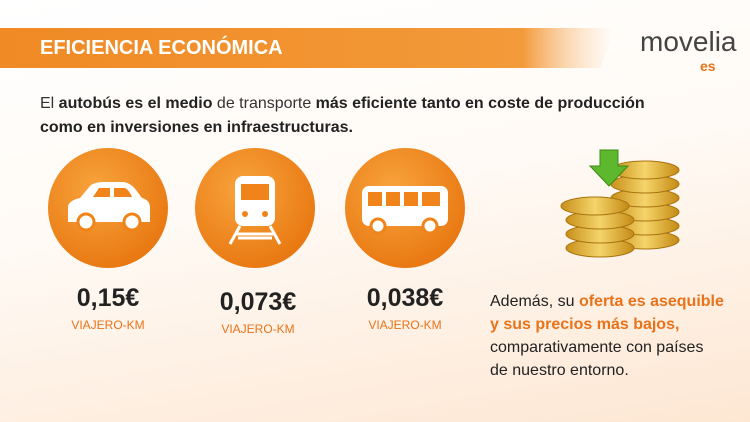 This screenshot has width=750, height=422. I want to click on bus-icon, so click(405, 208).